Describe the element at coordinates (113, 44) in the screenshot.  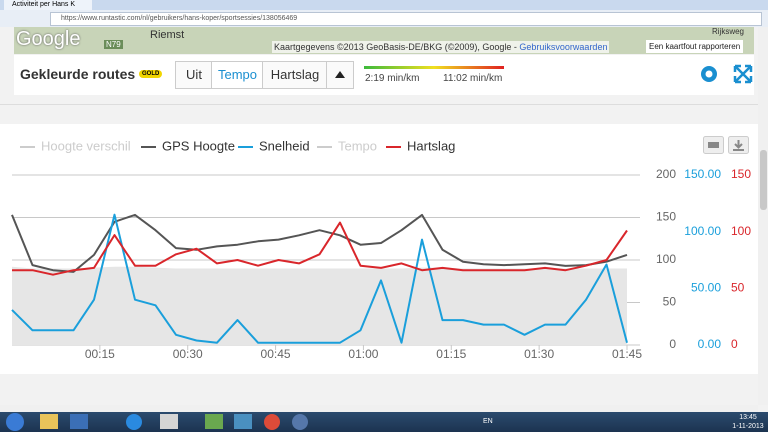
I see `map-road: N79` at that location.